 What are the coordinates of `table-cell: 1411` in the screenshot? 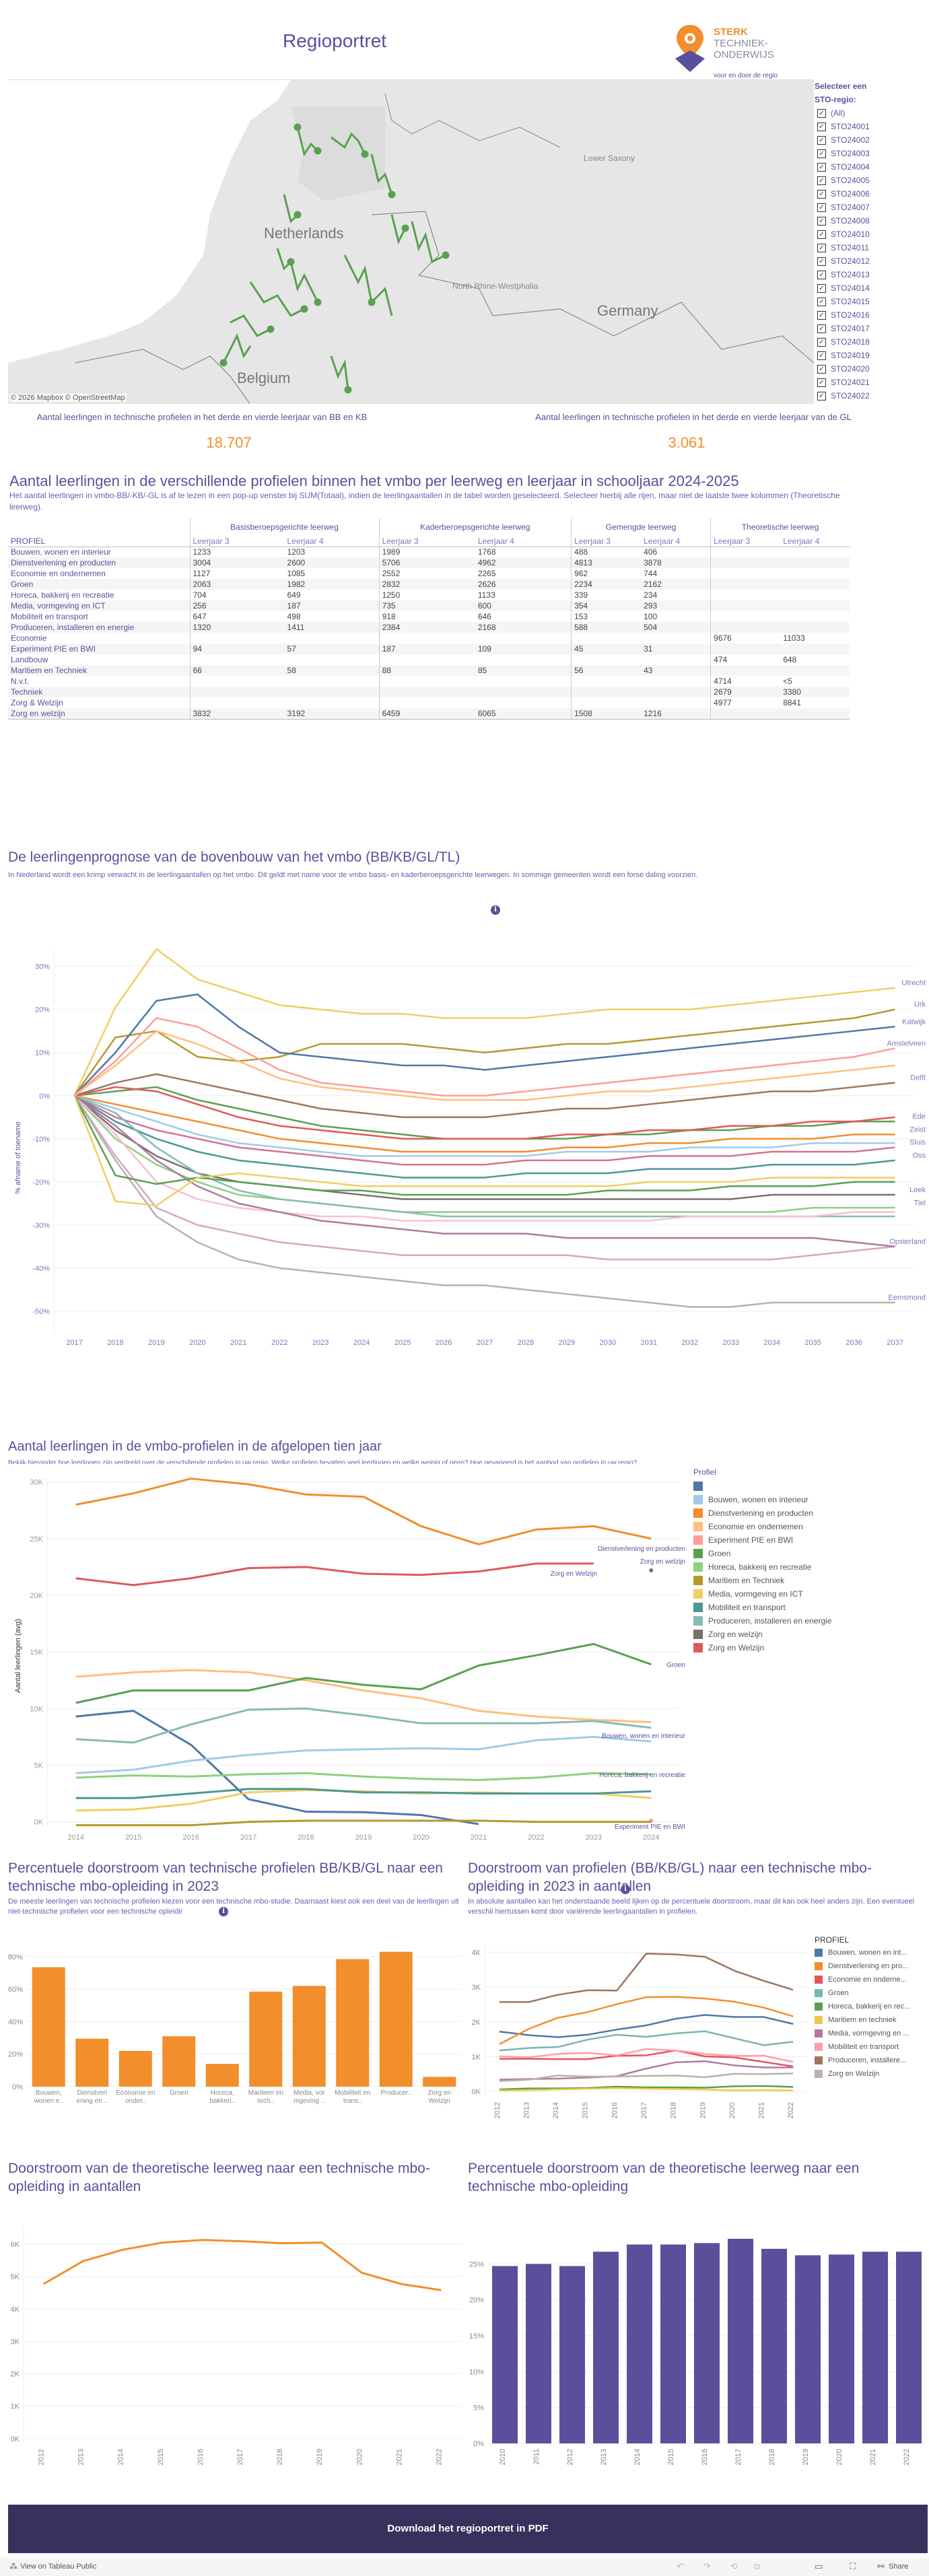 It's located at (332, 627).